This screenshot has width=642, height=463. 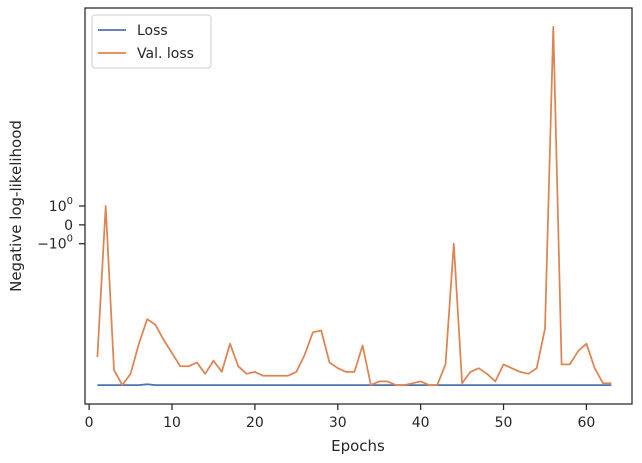 I want to click on legend-label-0: Loss, so click(x=152, y=31).